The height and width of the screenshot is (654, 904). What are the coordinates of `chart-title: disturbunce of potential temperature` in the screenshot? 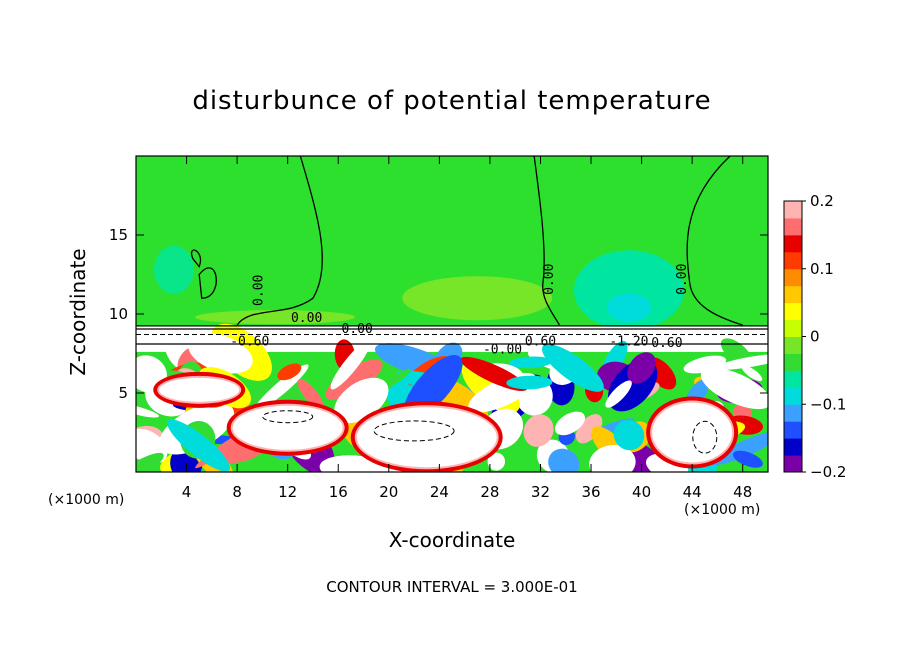 It's located at (452, 101).